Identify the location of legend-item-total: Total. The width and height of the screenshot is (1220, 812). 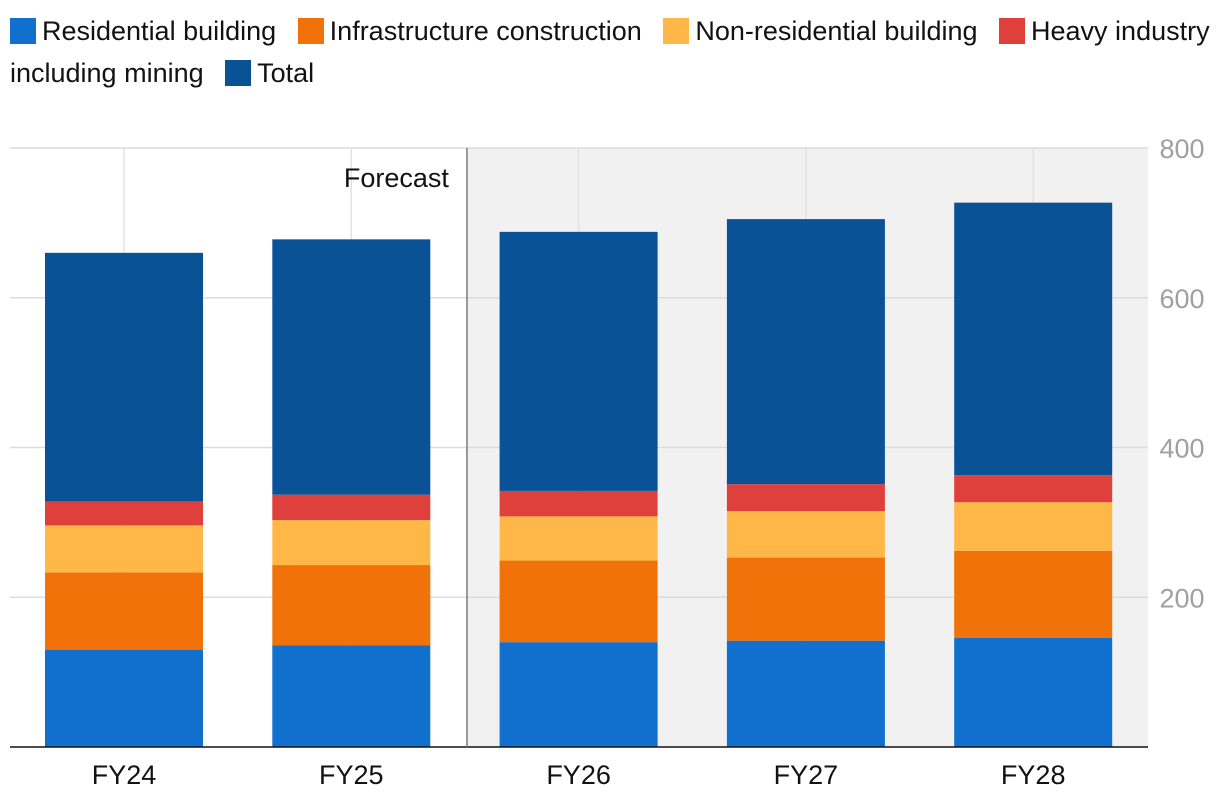
(269, 73).